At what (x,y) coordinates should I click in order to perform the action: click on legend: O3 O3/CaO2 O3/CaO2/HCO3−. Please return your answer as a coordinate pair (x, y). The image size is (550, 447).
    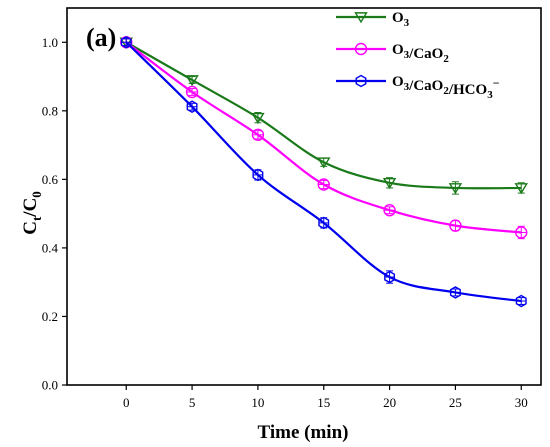
    Looking at the image, I should click on (418, 55).